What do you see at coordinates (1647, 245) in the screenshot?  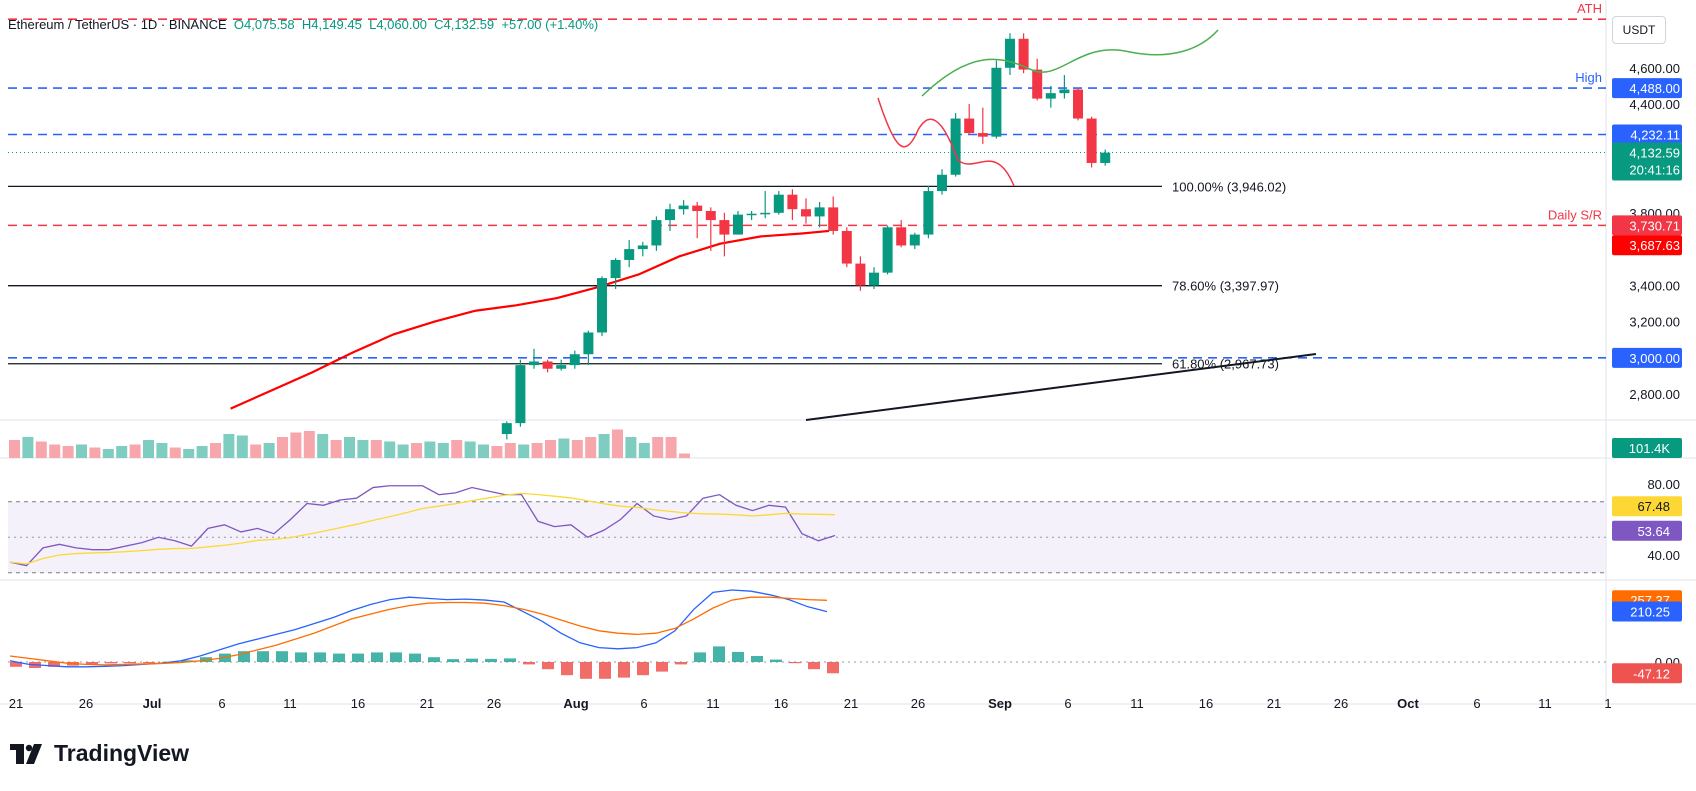 I see `ema-tag-bg` at bounding box center [1647, 245].